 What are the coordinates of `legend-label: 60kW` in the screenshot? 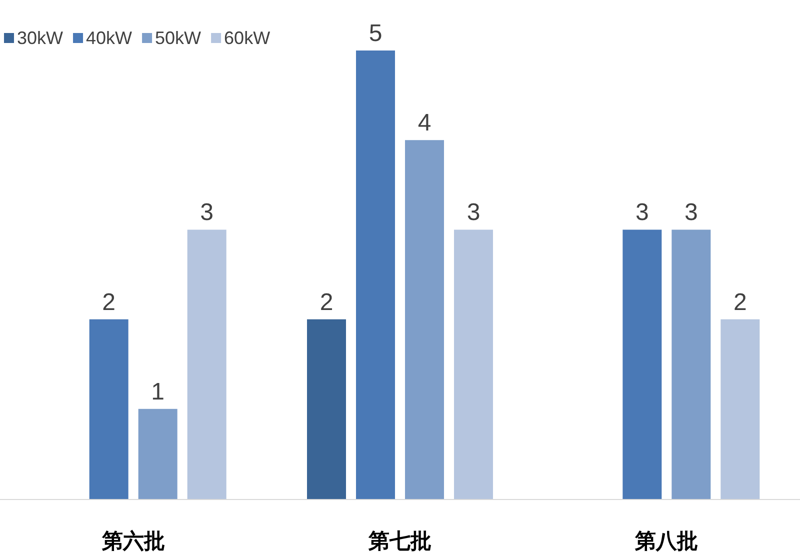 It's located at (247, 38).